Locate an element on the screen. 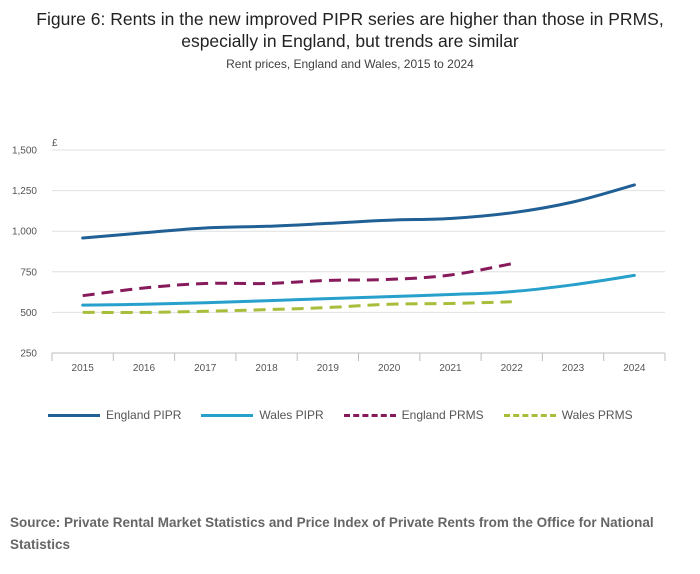  x-tick-label: 2024 is located at coordinates (634, 368).